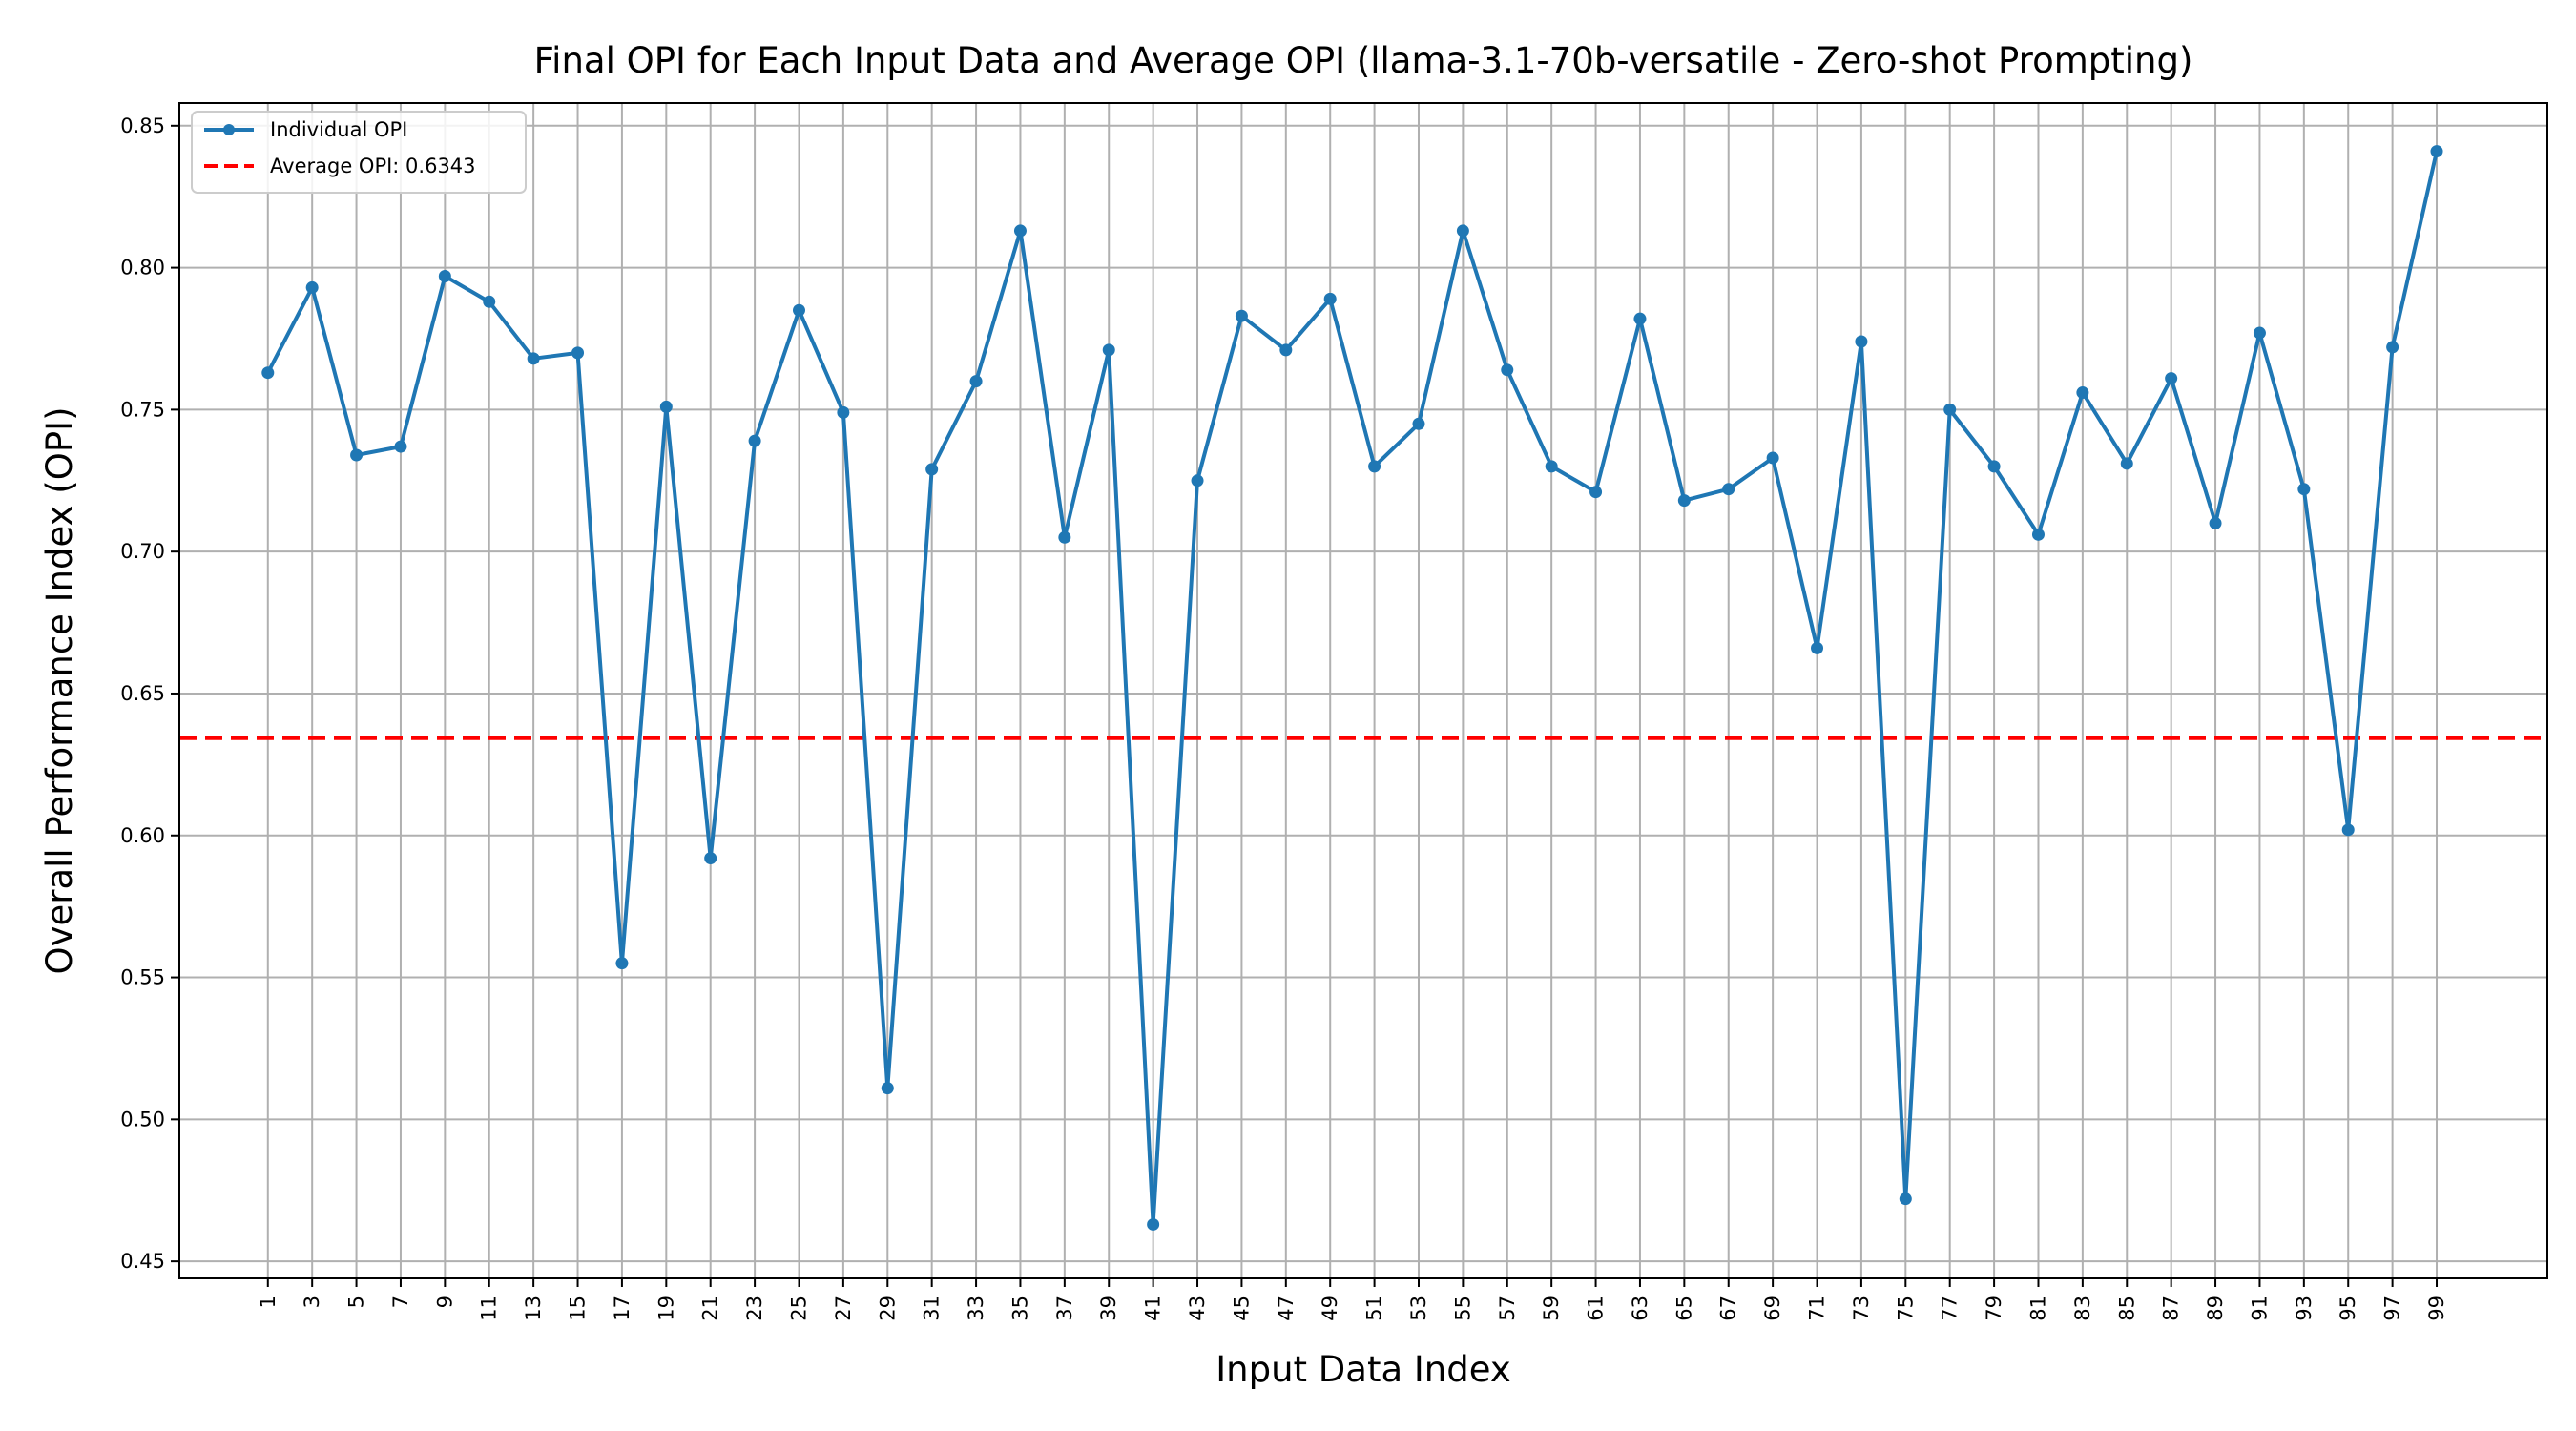  What do you see at coordinates (142, 409) in the screenshot?
I see `y-tick-label: 0.75` at bounding box center [142, 409].